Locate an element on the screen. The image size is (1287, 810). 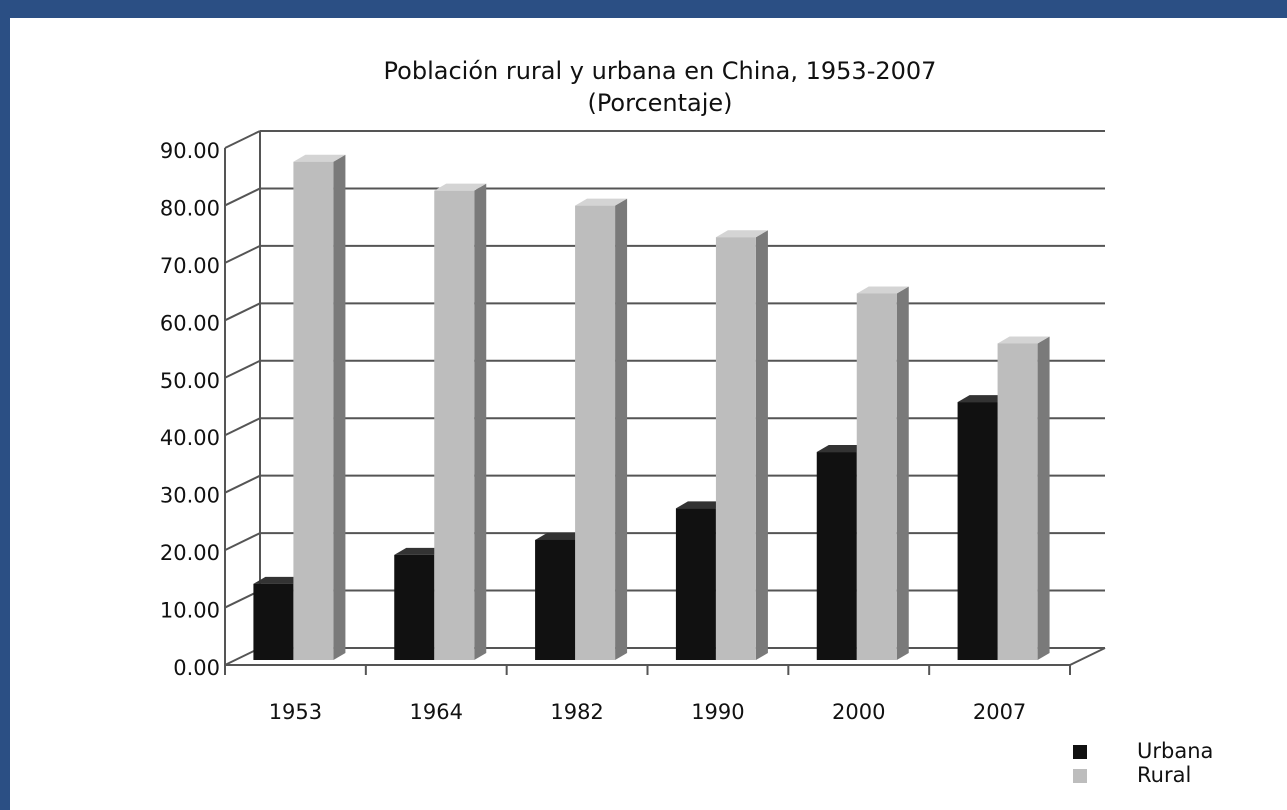
x-tick-label: 2007 is located at coordinates (999, 712).